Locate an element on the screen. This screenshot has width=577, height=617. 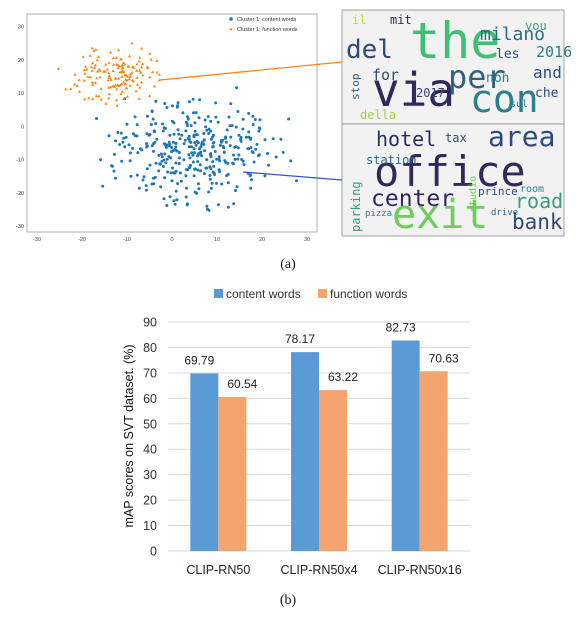
bar-content-words is located at coordinates (305, 451).